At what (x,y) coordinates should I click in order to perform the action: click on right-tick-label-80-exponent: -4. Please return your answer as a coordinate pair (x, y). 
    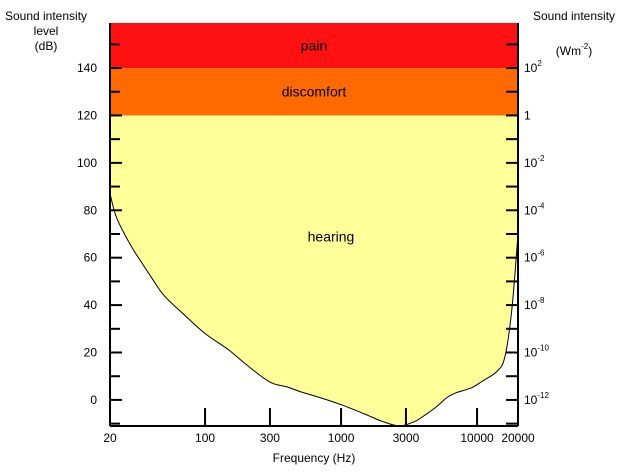
    Looking at the image, I should click on (541, 205).